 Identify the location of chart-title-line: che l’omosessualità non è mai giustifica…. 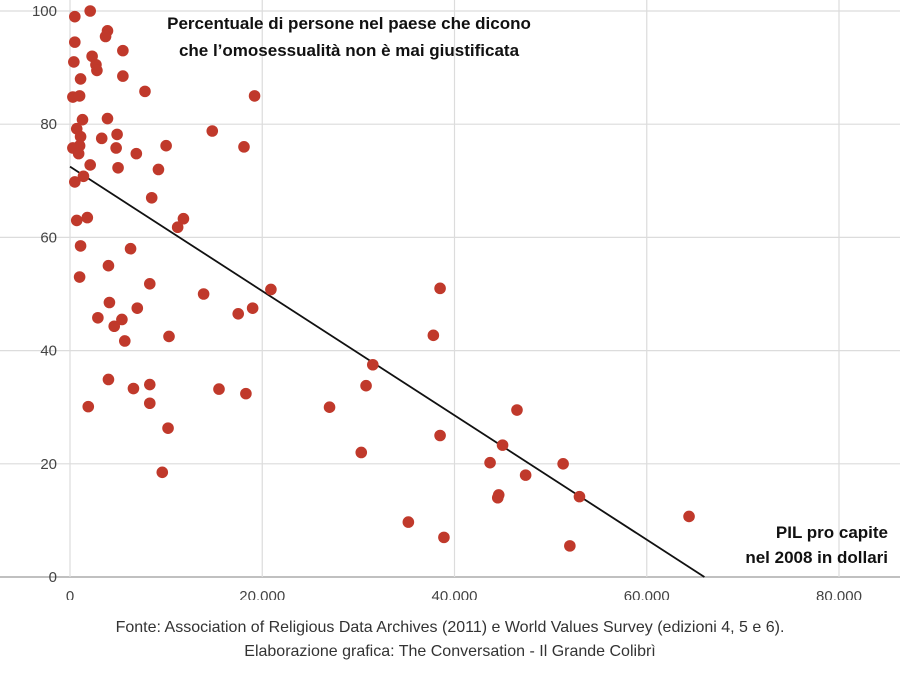
(349, 50).